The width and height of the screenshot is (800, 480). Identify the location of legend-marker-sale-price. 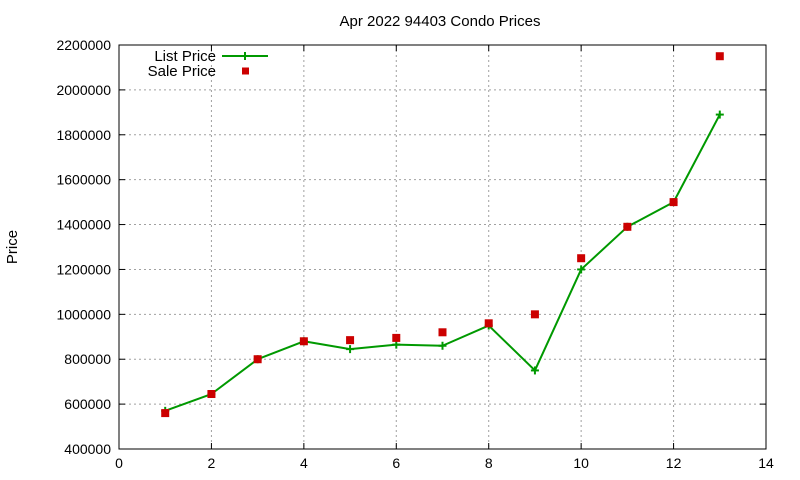
(245, 71).